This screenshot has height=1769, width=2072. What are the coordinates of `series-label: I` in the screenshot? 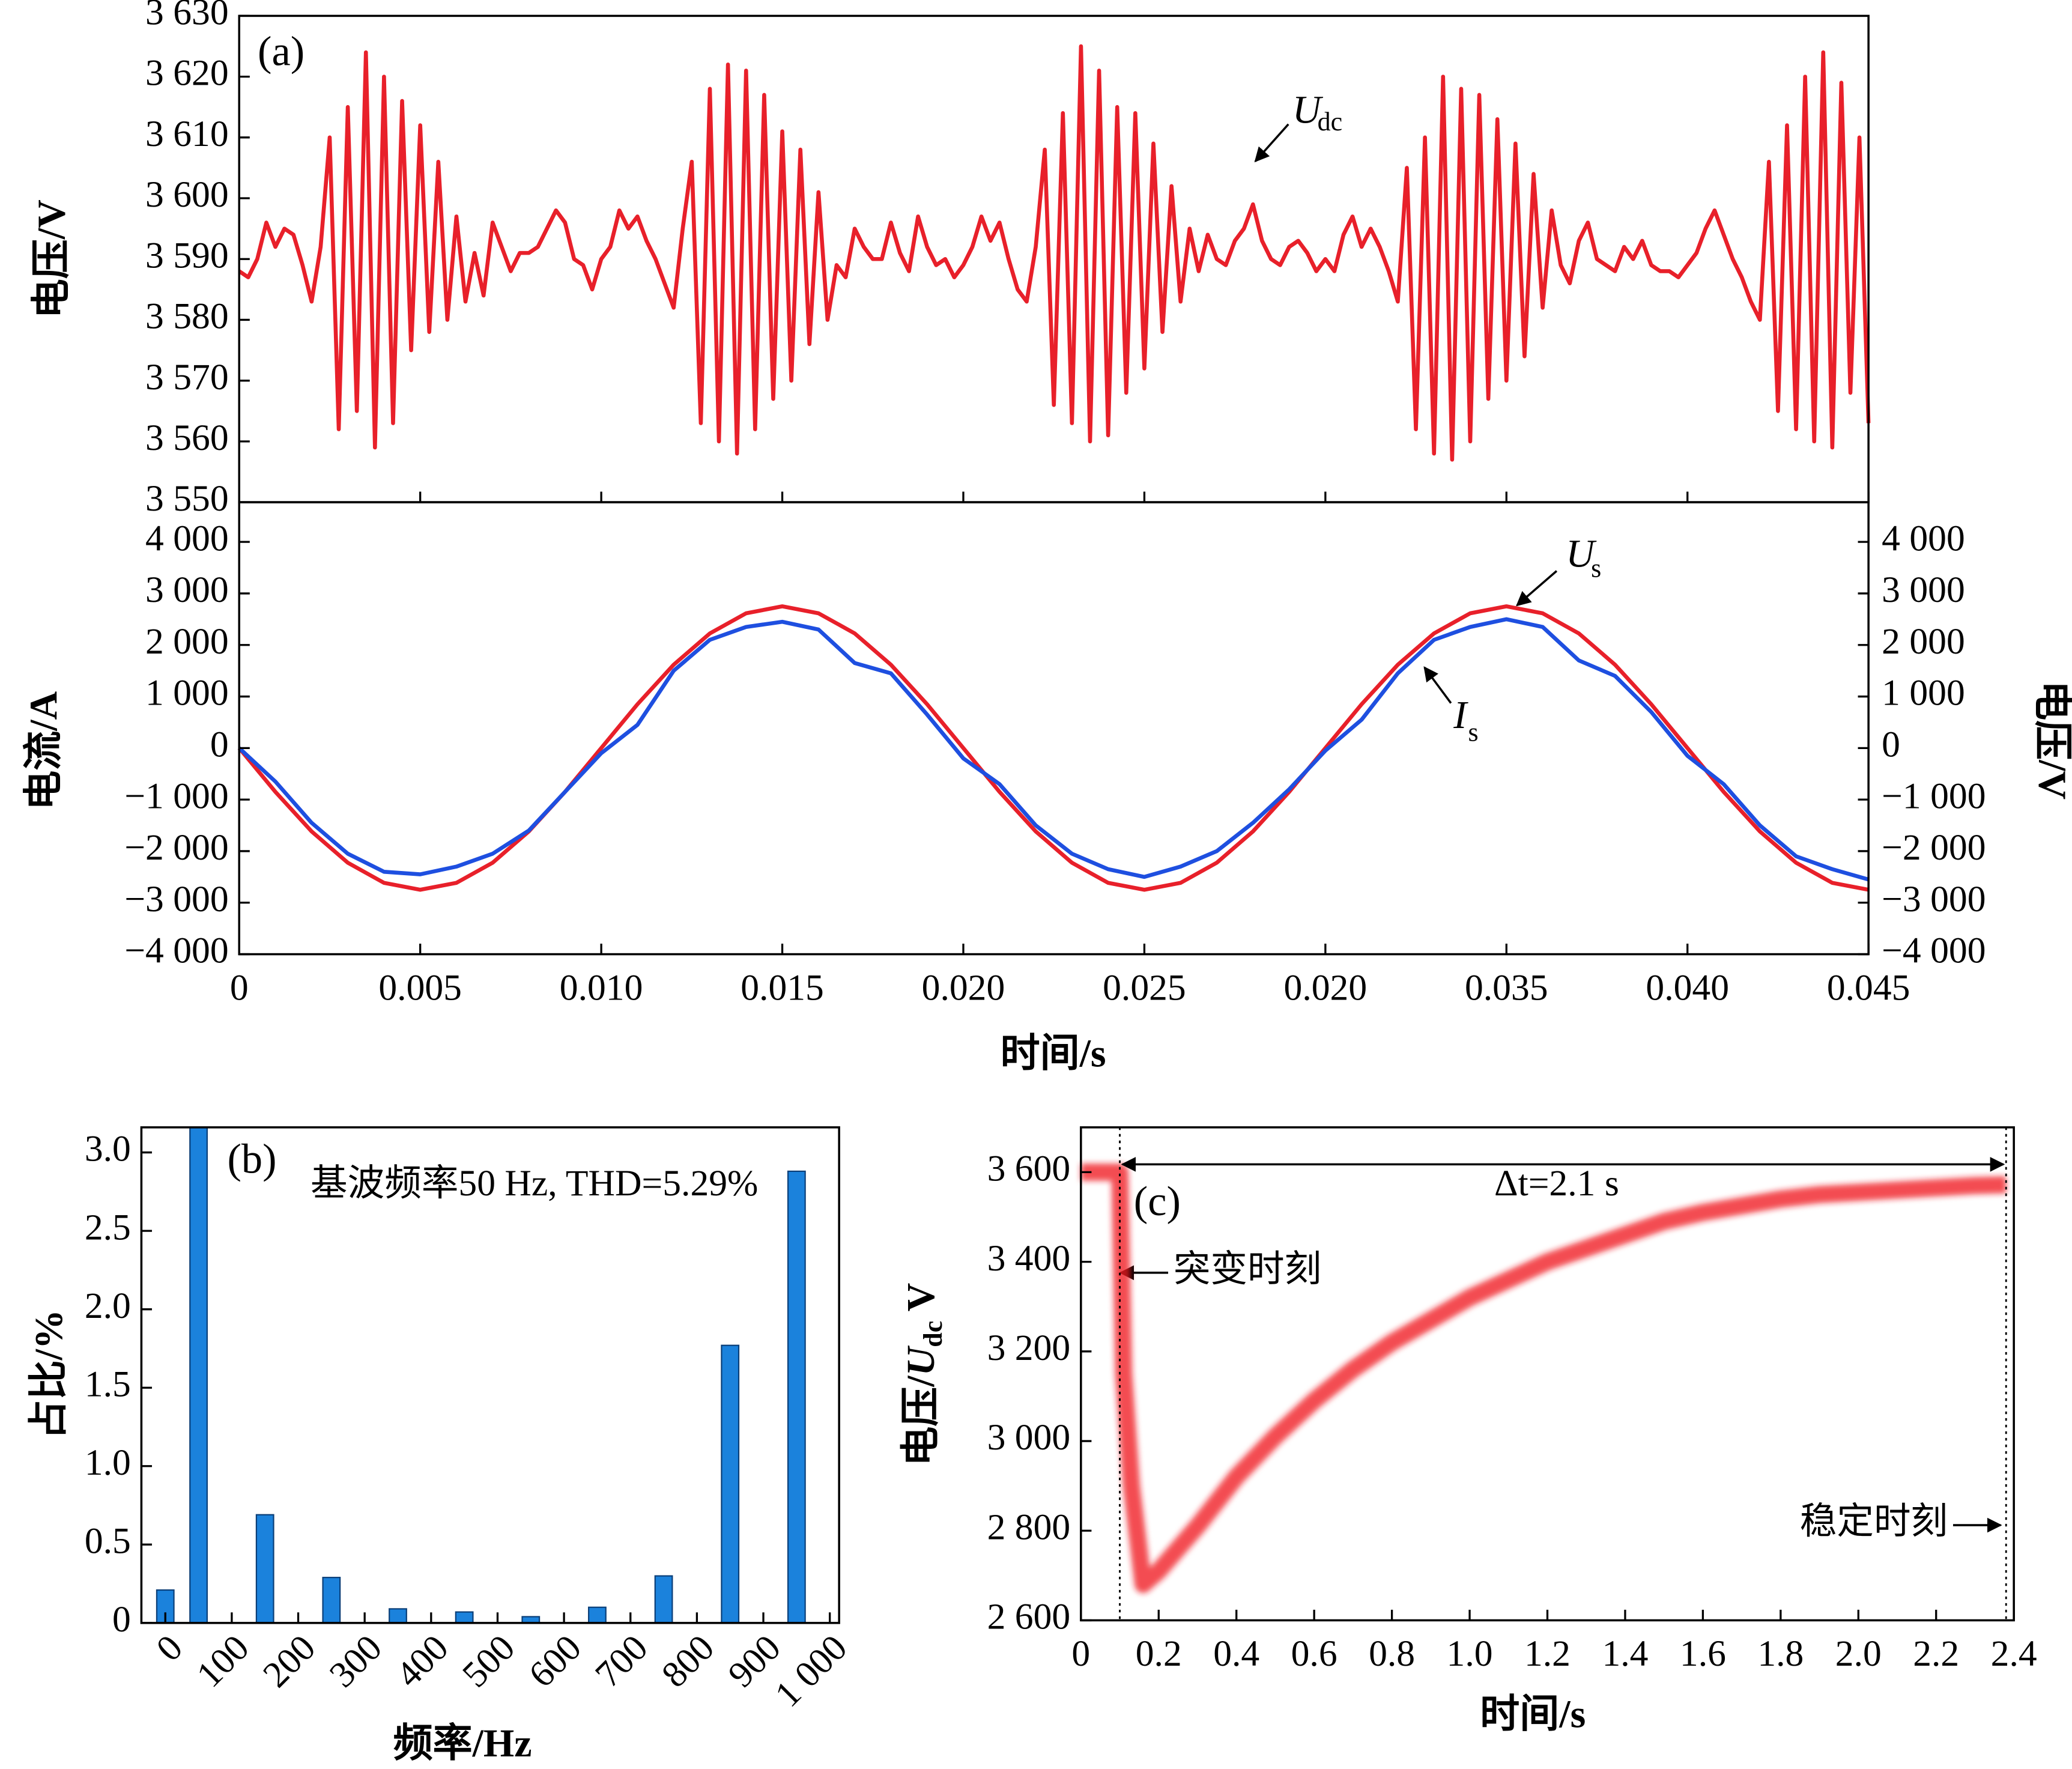 It's located at (1460, 715).